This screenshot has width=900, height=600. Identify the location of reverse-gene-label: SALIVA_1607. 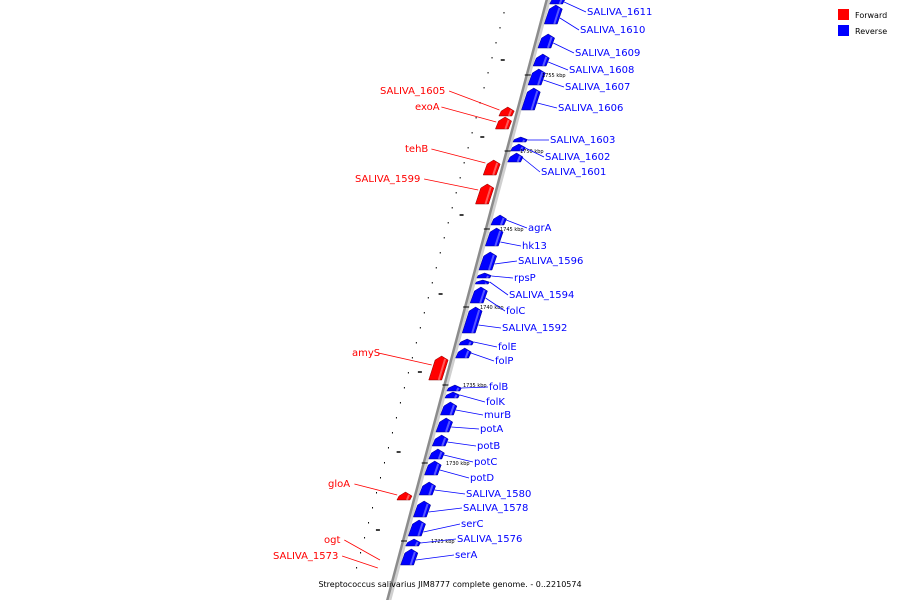
(597, 87).